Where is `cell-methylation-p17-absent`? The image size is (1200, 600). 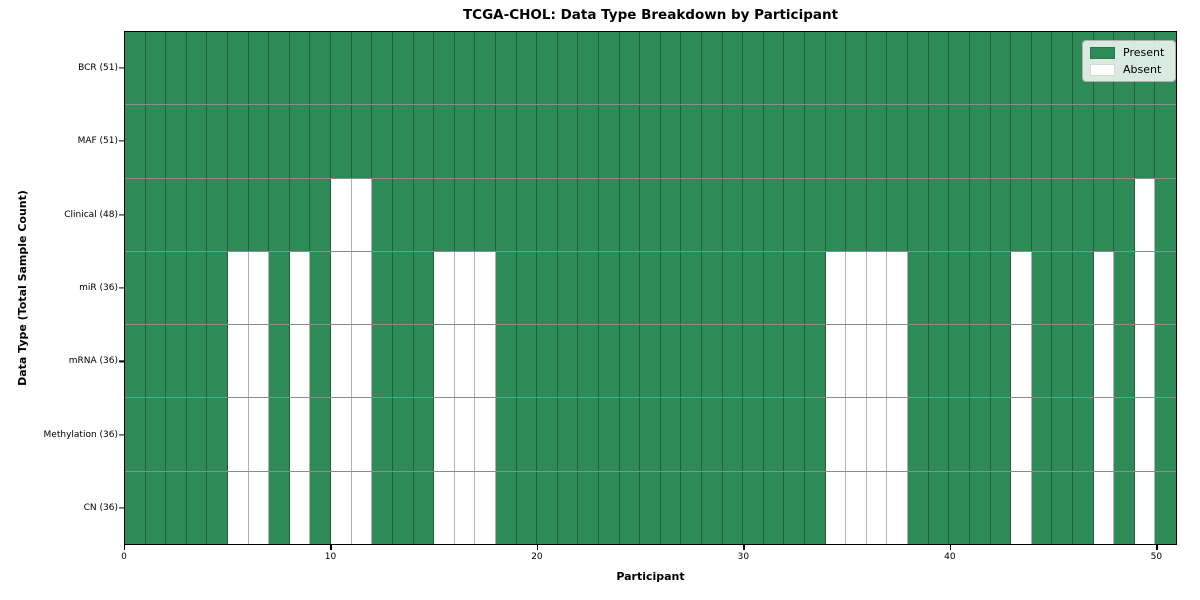 cell-methylation-p17-absent is located at coordinates (485, 434).